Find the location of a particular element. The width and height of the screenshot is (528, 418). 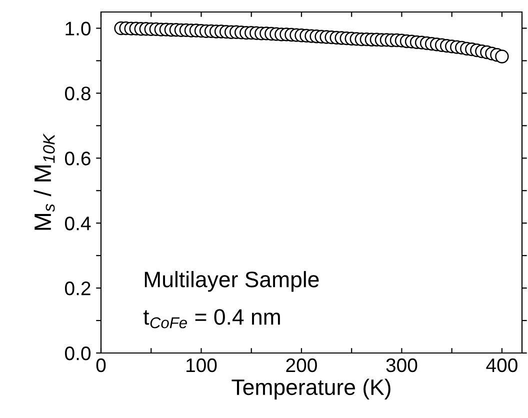

x-tick-label: 200 is located at coordinates (301, 365).